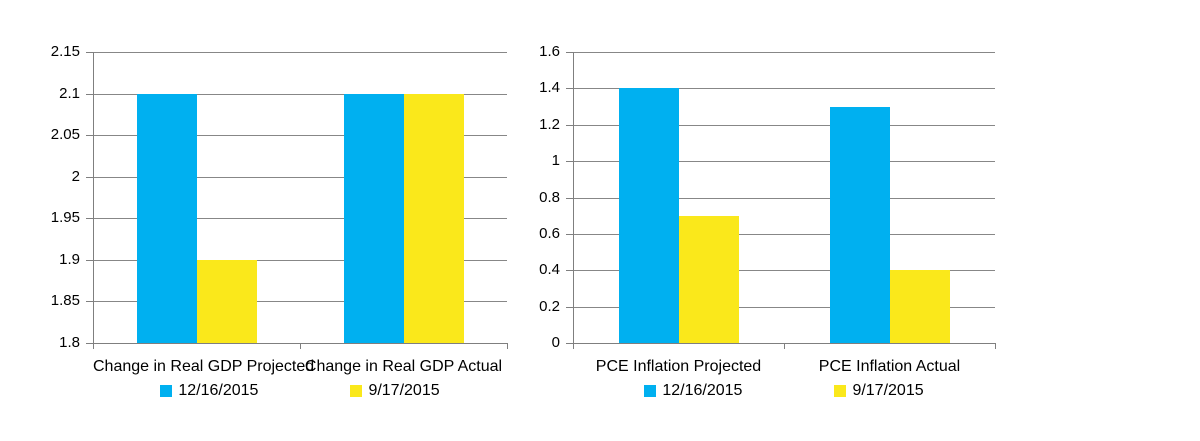 This screenshot has width=1200, height=441. What do you see at coordinates (549, 306) in the screenshot?
I see `y-tick-label: 0.2` at bounding box center [549, 306].